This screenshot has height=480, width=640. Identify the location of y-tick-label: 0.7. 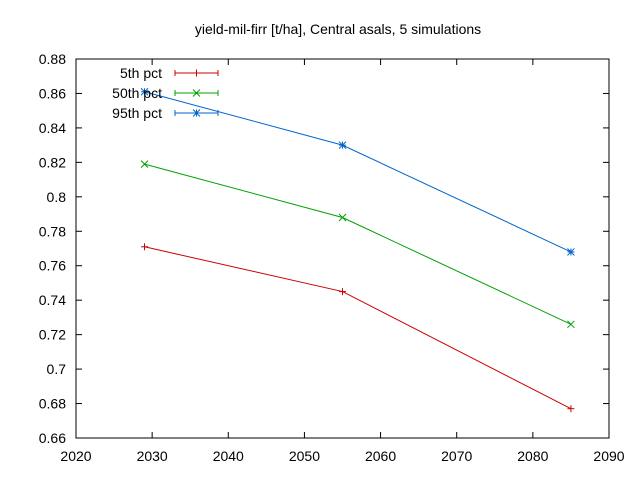
(57, 369).